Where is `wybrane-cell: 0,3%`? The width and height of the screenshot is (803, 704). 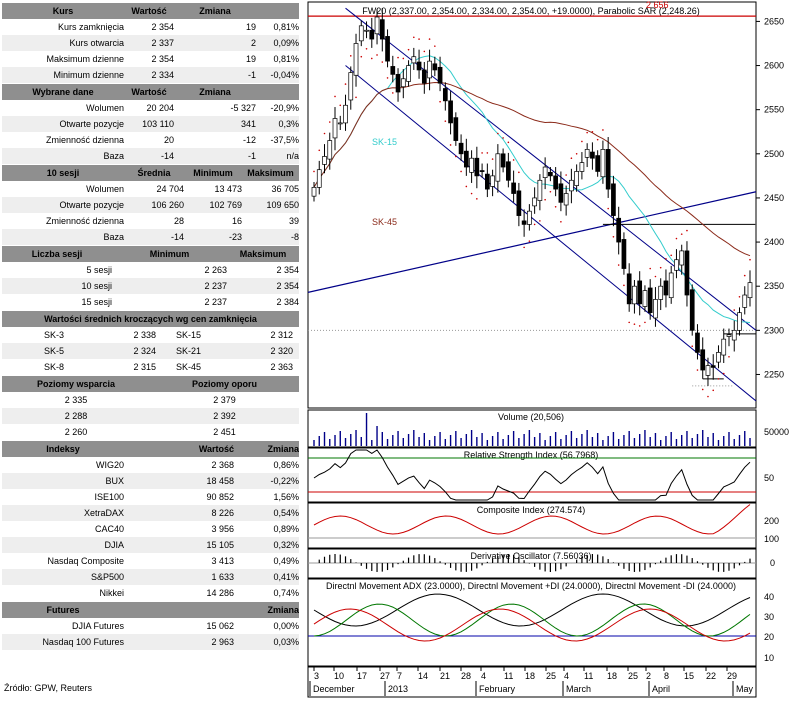
wybrane-cell: 0,3% is located at coordinates (288, 124).